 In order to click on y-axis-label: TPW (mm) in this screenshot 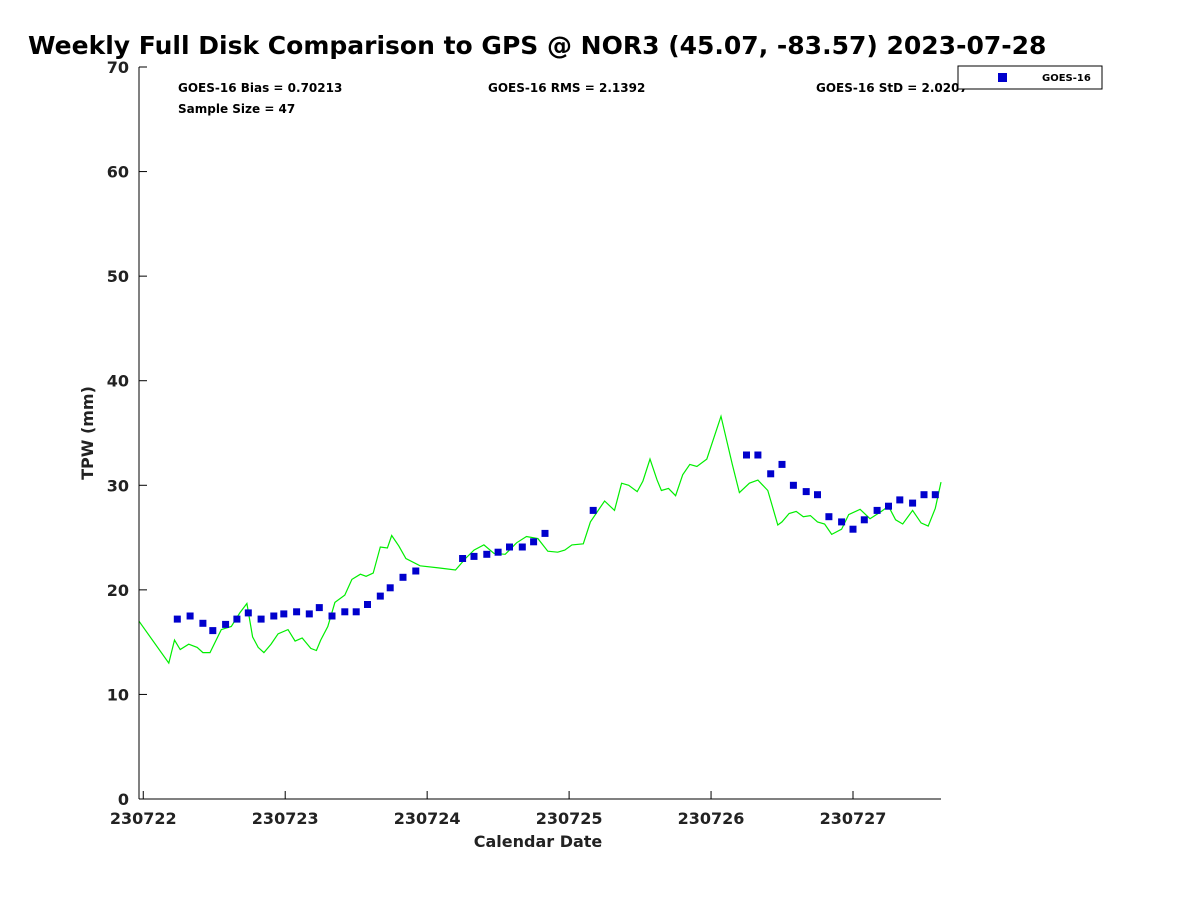, I will do `click(87, 433)`.